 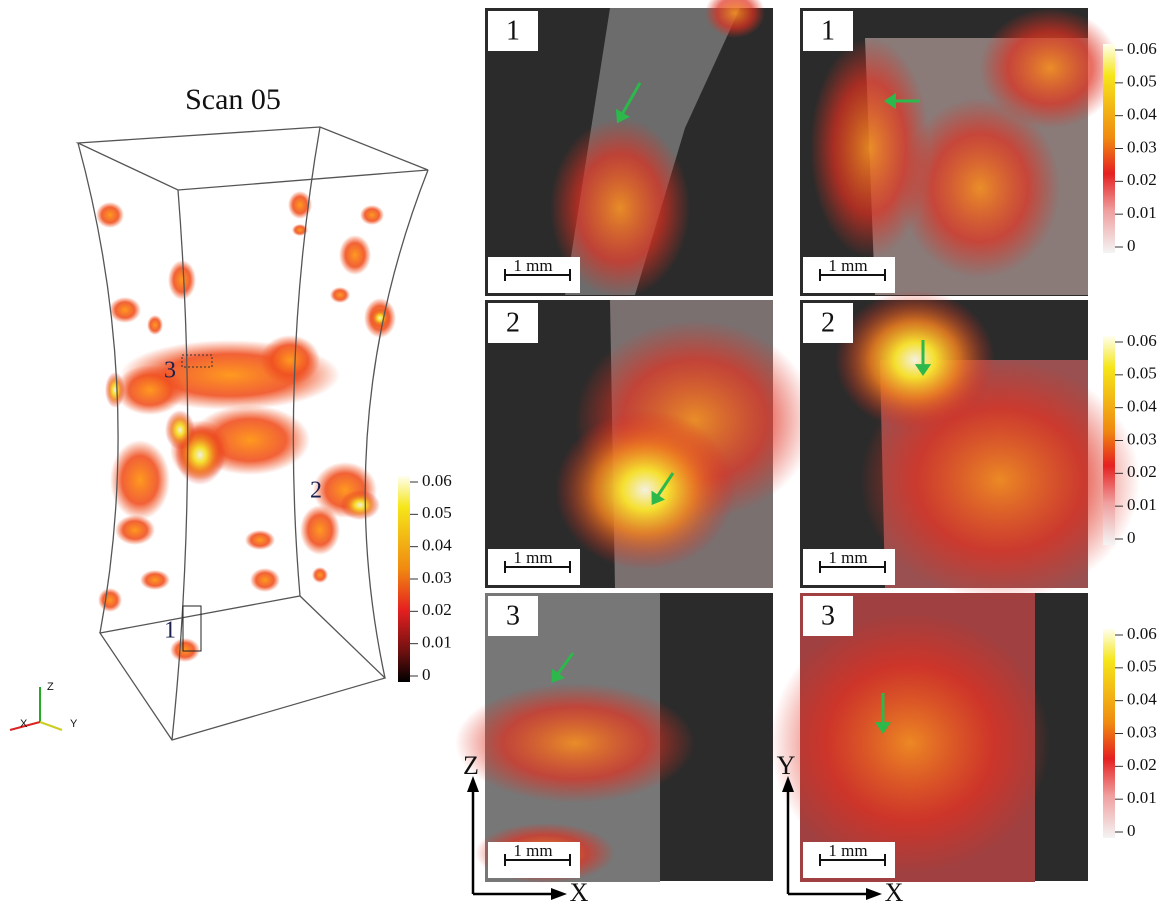 What do you see at coordinates (316, 491) in the screenshot?
I see `region-label: 2` at bounding box center [316, 491].